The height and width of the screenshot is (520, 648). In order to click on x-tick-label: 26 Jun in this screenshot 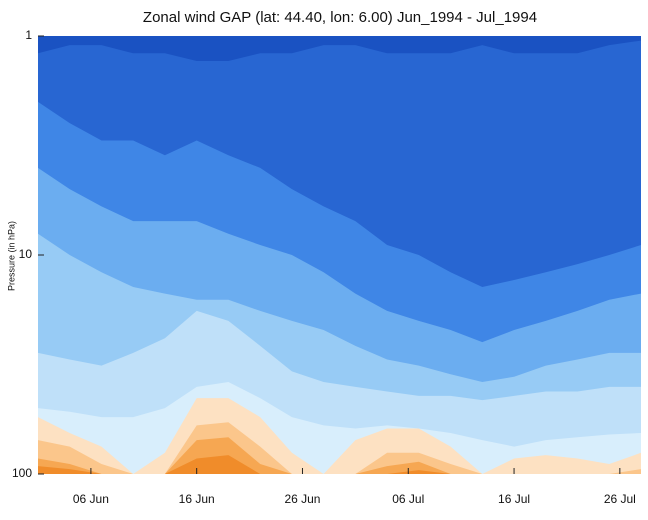, I will do `click(302, 499)`.